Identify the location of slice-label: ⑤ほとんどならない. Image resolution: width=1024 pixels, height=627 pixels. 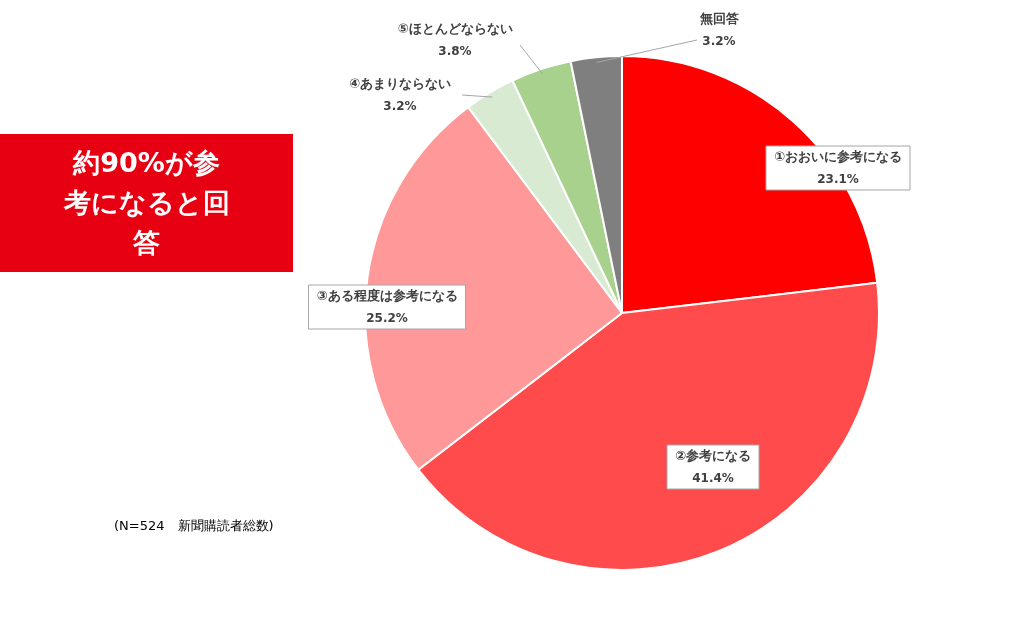
(455, 29).